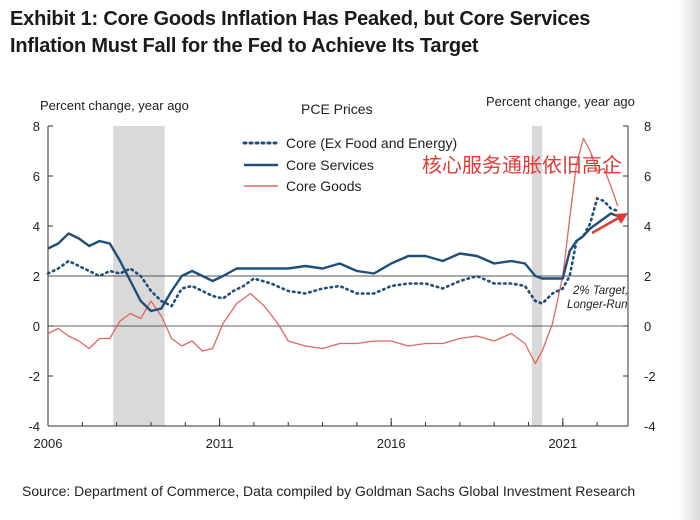 This screenshot has width=700, height=520. What do you see at coordinates (36, 326) in the screenshot?
I see `y-tick-label-left-2: 0` at bounding box center [36, 326].